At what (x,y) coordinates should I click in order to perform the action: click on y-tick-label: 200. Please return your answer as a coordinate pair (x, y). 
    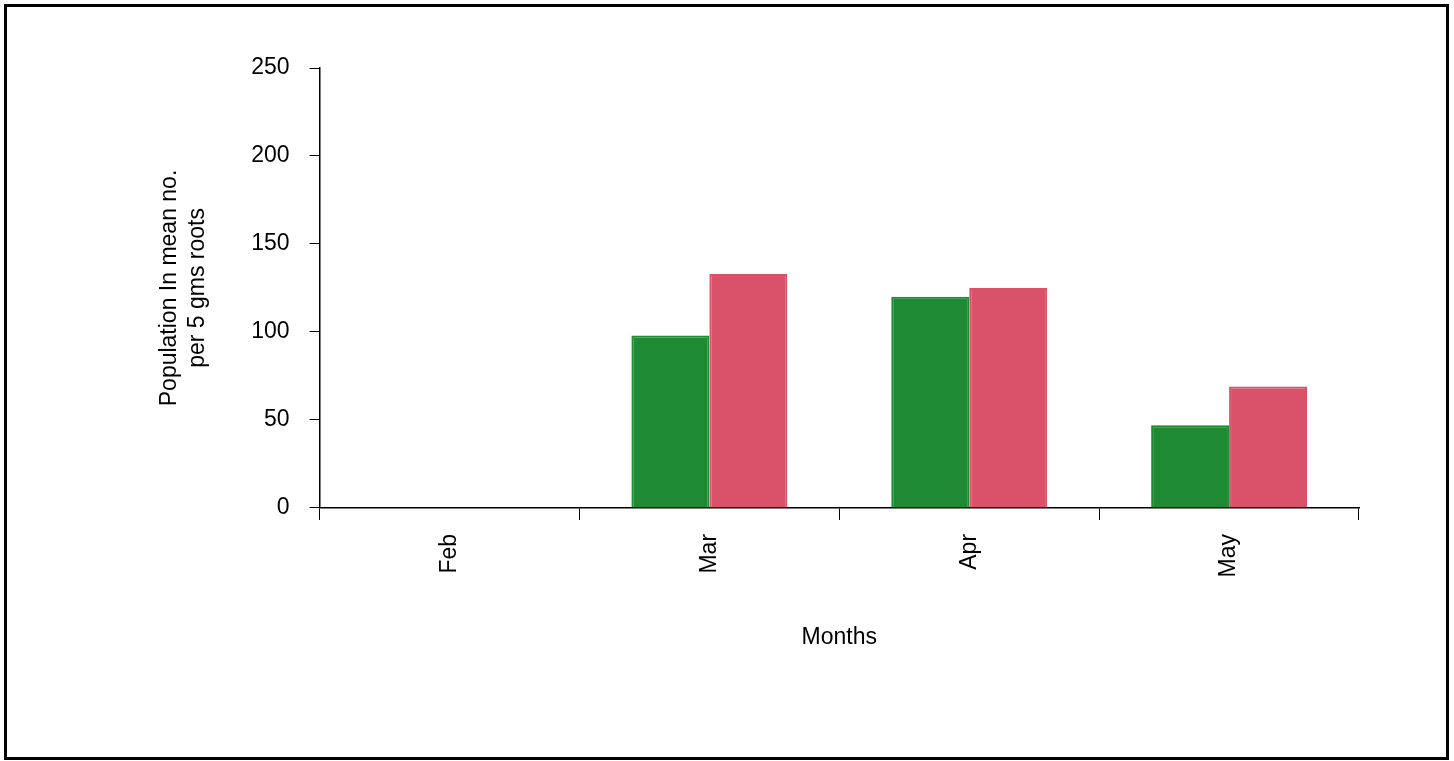
    Looking at the image, I should click on (270, 154).